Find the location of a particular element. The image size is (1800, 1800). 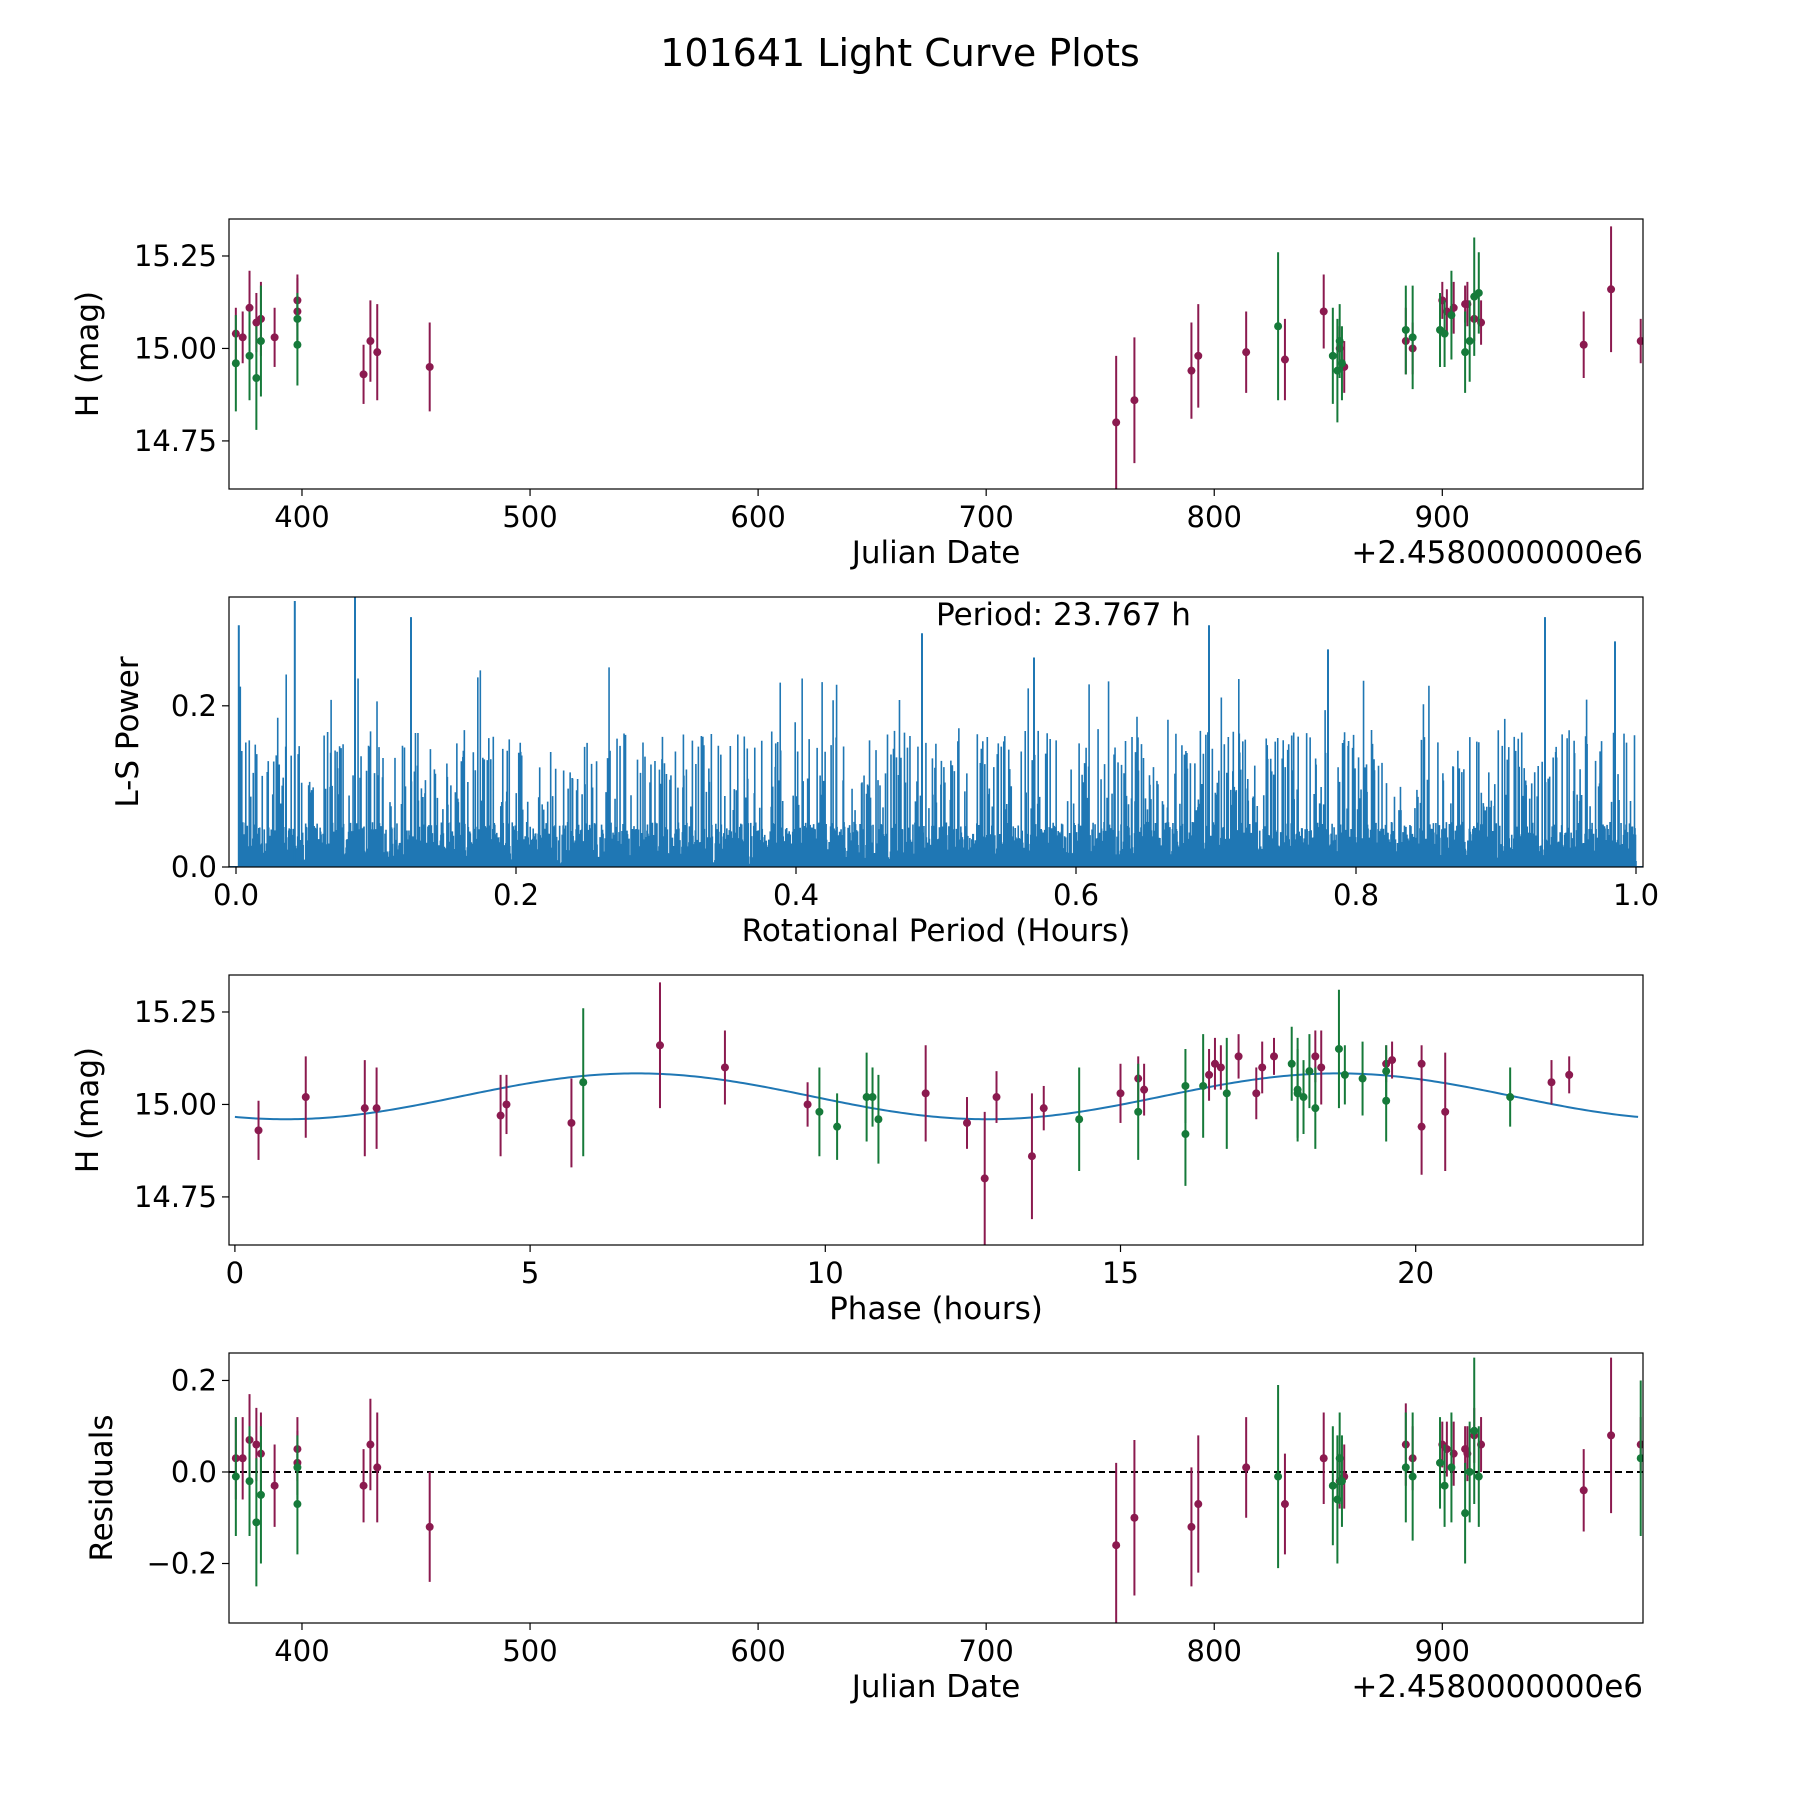

plot-area-res is located at coordinates (936, 1490).